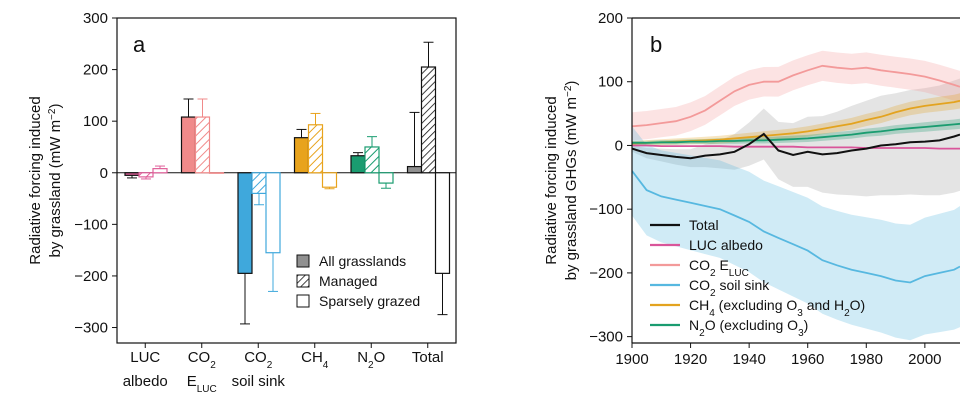 This screenshot has width=960, height=395. I want to click on legend-label: CH4 (excluding O3 and H2O), so click(777, 308).